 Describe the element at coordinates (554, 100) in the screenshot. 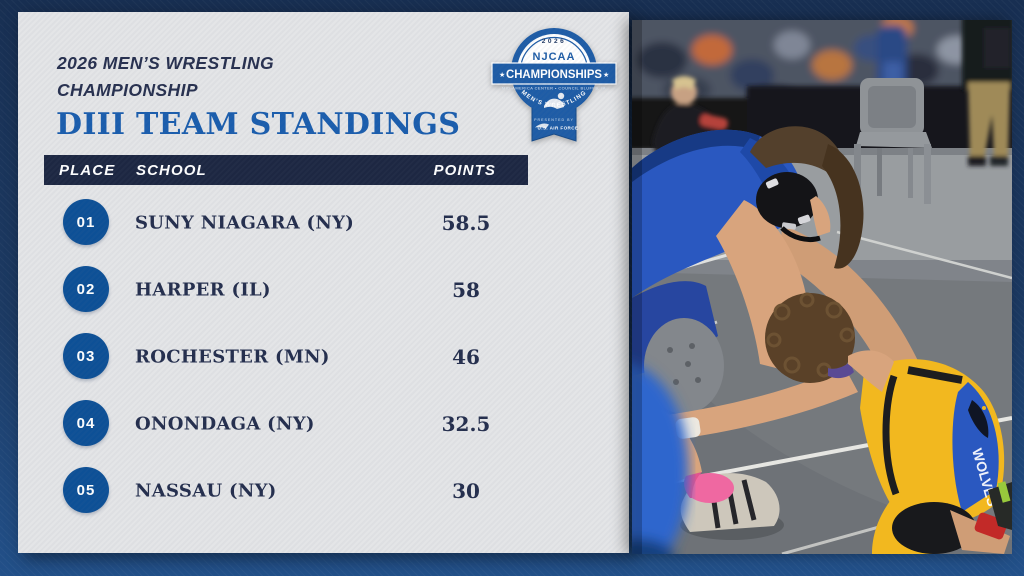

I see `wrestler-pictogram-icon` at that location.